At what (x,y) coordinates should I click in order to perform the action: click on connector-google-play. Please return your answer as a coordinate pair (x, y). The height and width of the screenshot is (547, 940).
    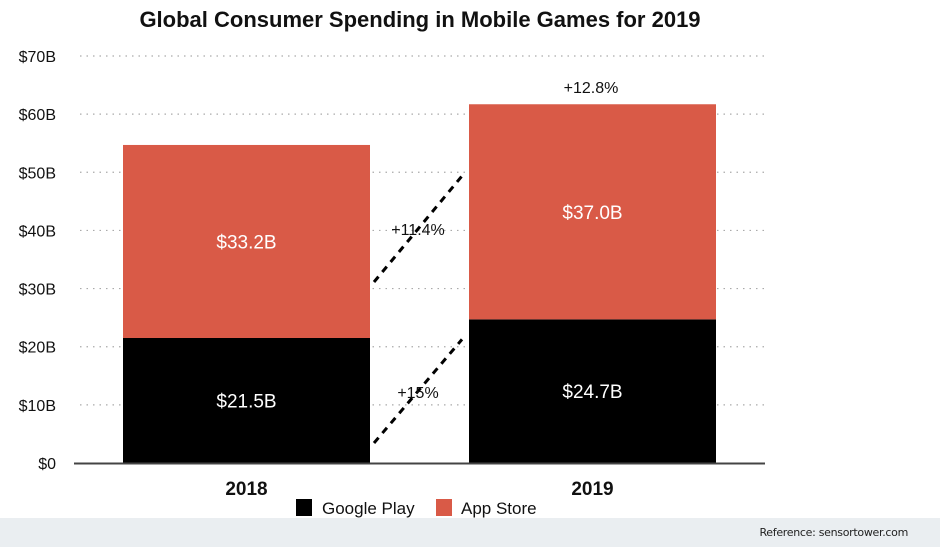
    Looking at the image, I should click on (418, 391).